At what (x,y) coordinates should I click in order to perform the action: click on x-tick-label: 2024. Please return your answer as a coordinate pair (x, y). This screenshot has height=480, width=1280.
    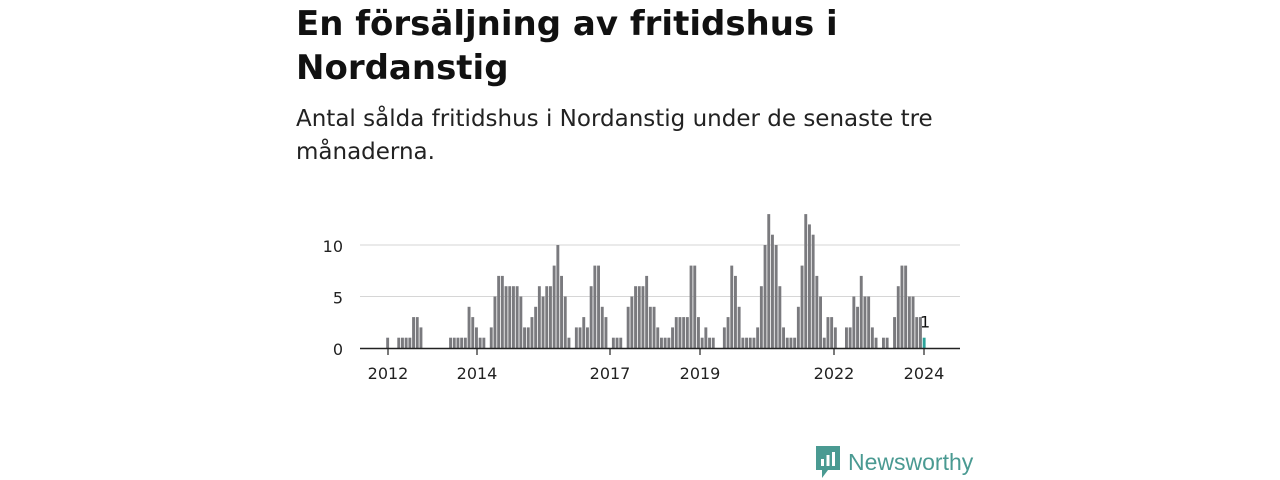
    Looking at the image, I should click on (924, 373).